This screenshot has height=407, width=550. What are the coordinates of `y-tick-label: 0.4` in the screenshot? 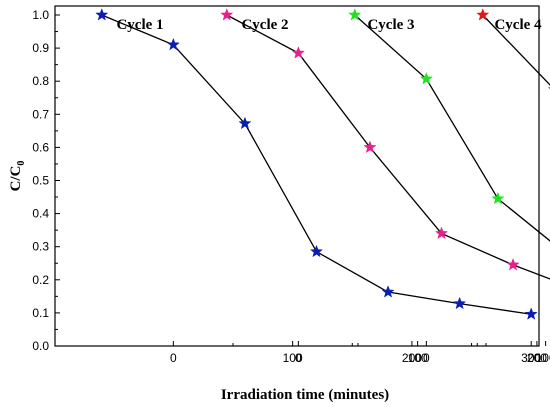 It's located at (40, 214).